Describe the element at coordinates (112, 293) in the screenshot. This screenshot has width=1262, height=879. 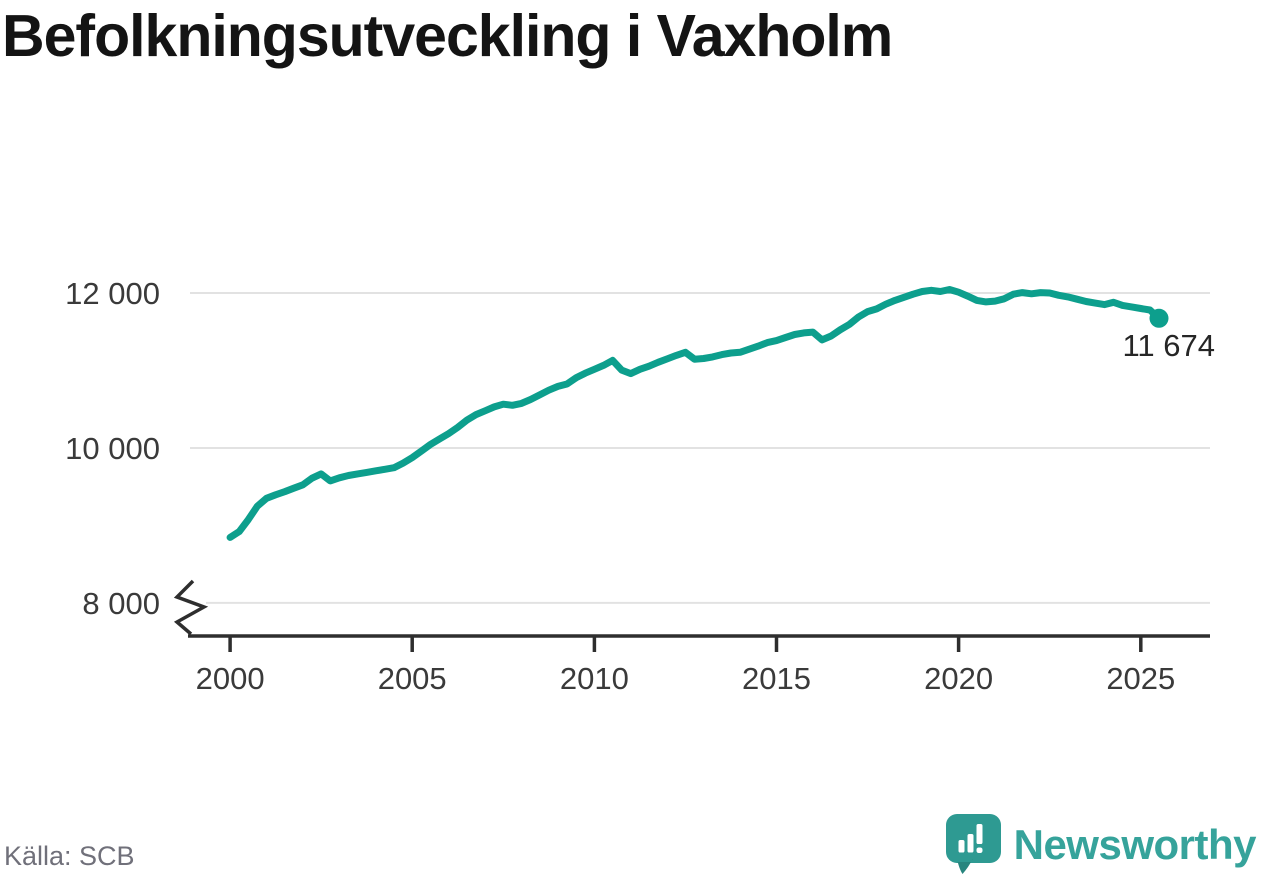
I see `y-axis-tick-label: 12 000` at that location.